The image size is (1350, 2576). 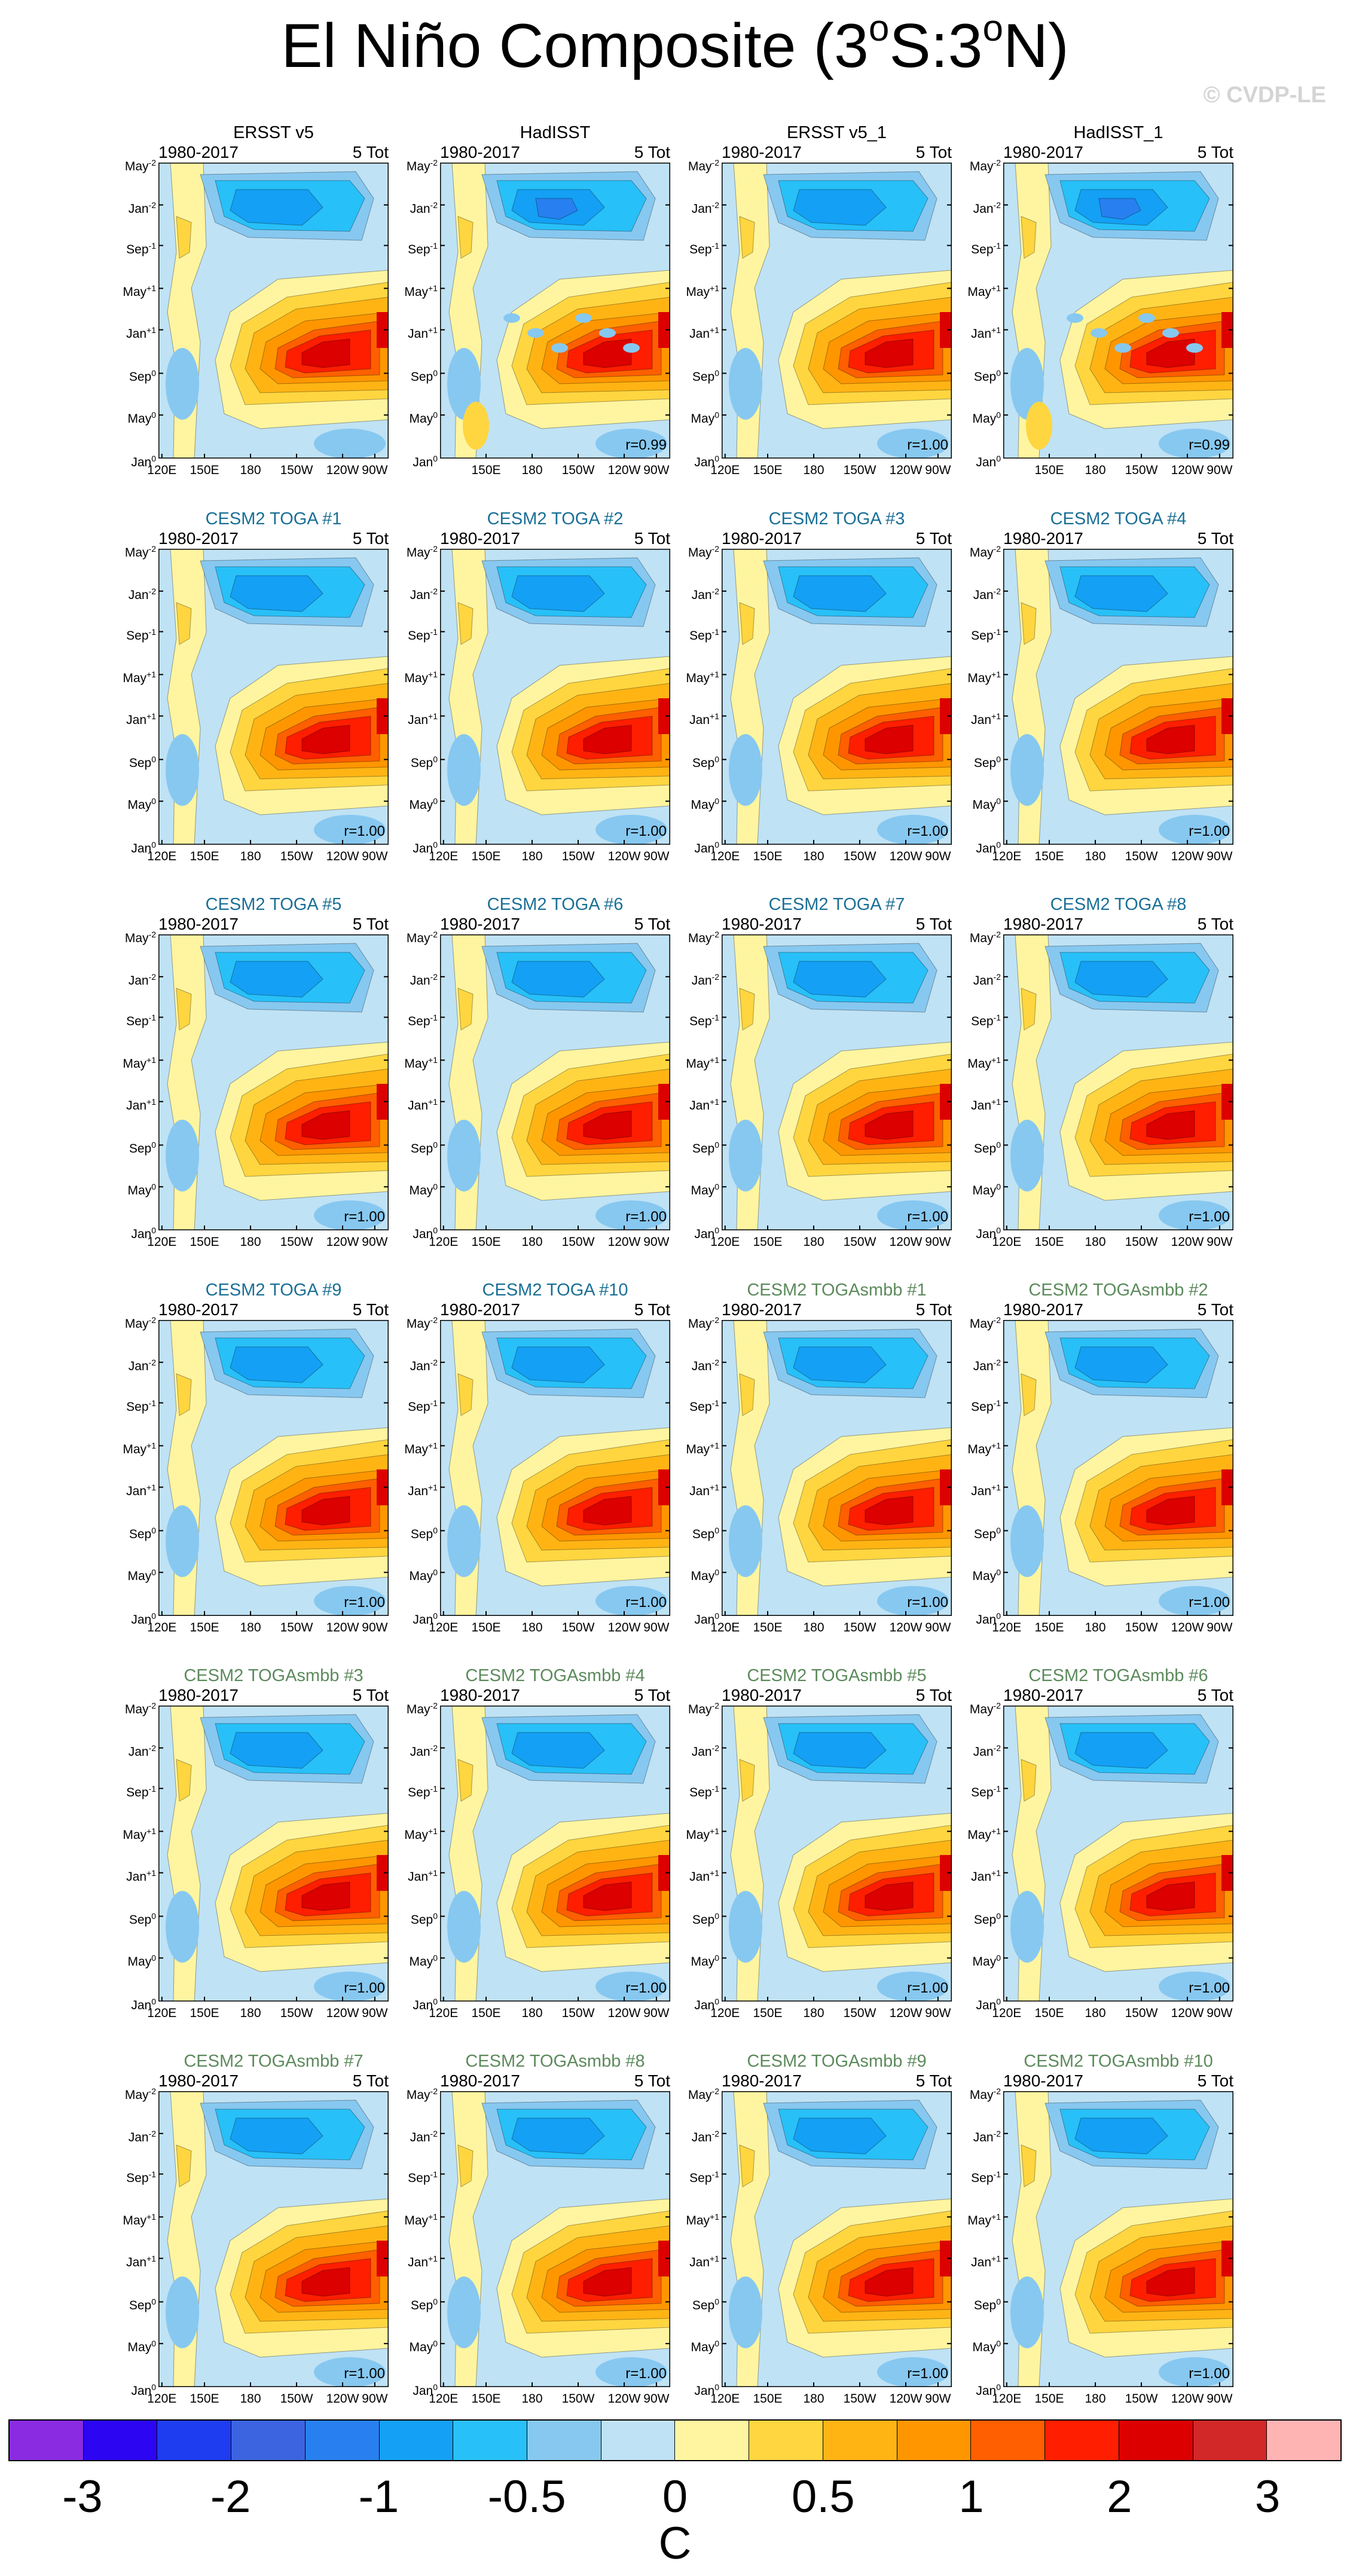 I want to click on panel-title: CESM2 TOGAsmbb #5, so click(x=837, y=1676).